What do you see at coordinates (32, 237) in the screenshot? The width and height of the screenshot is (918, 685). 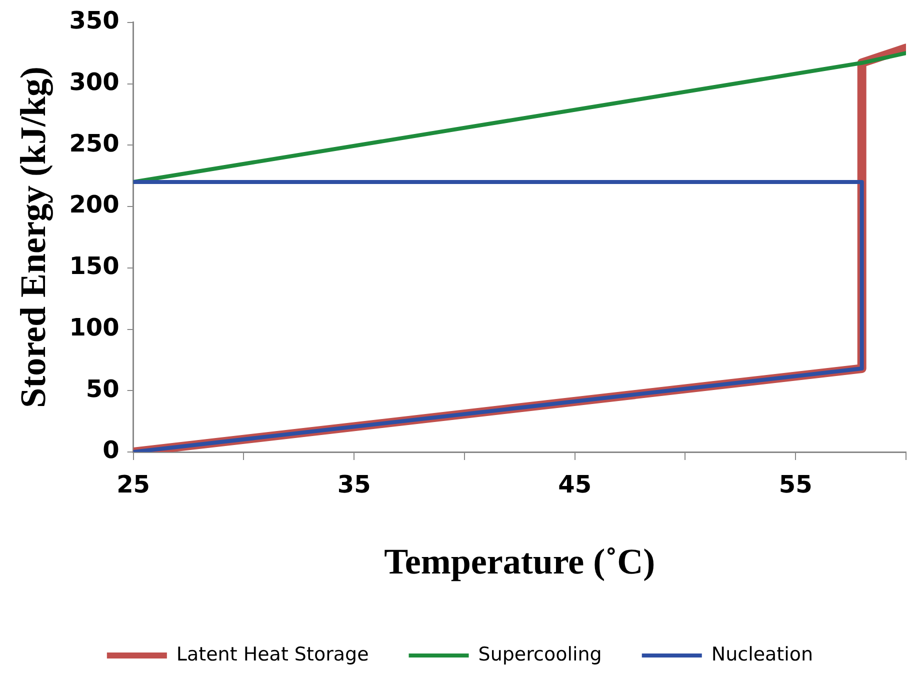 I see `y-axis-title: Stored Energy (kJ/kg)` at bounding box center [32, 237].